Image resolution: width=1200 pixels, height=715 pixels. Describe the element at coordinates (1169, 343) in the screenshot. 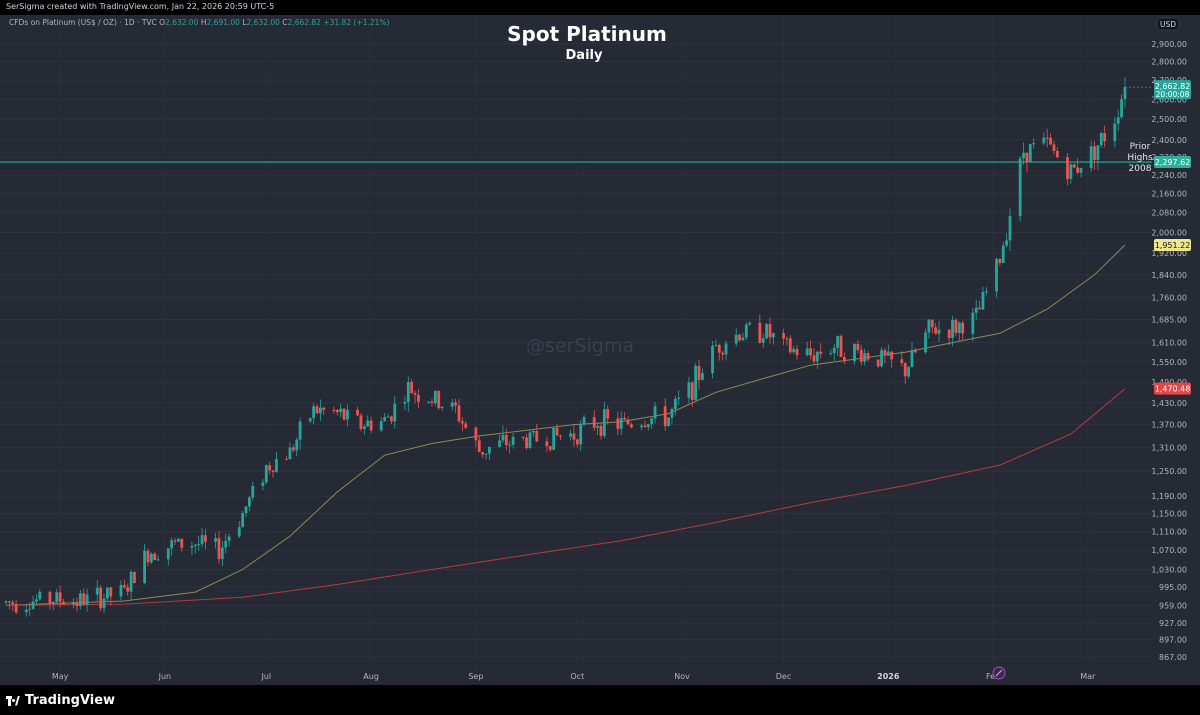

I see `price-tick-label: 1,610.00` at that location.